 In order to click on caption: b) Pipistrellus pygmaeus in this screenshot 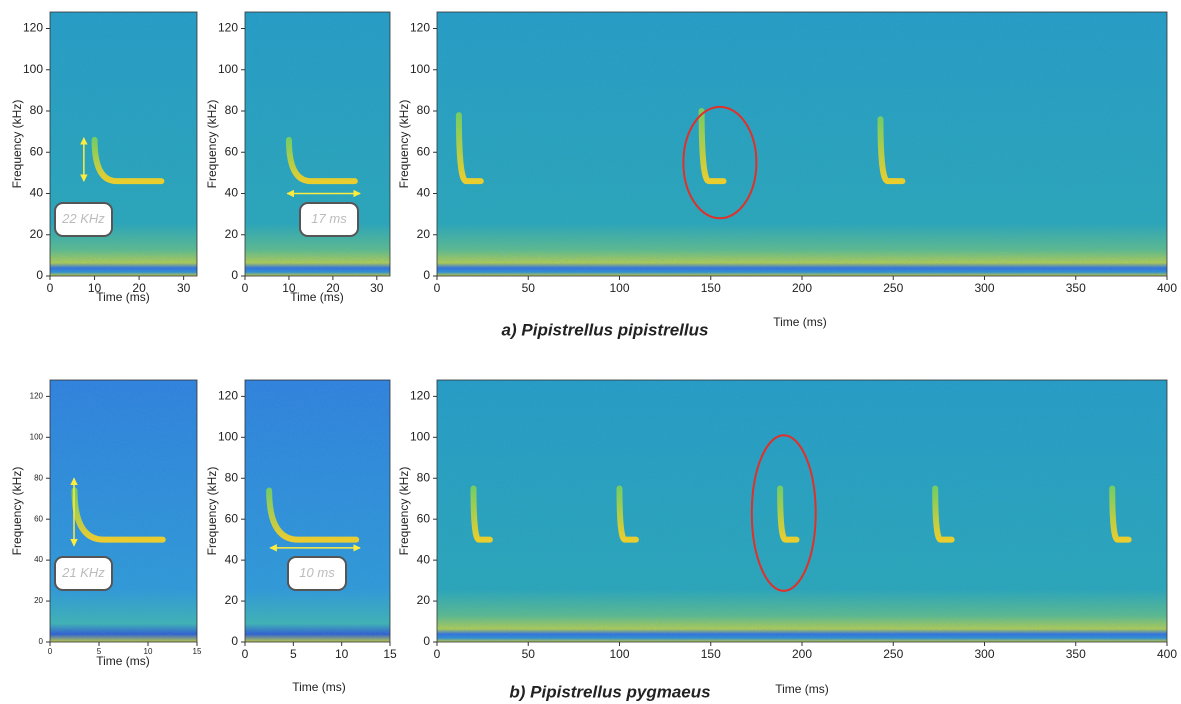, I will do `click(609, 691)`.